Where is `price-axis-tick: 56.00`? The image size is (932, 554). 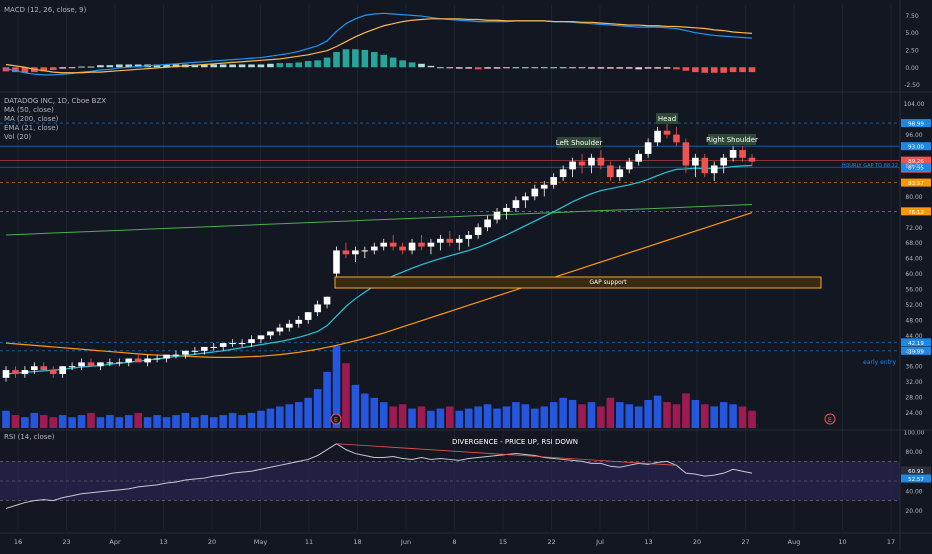
price-axis-tick: 56.00 is located at coordinates (913, 290).